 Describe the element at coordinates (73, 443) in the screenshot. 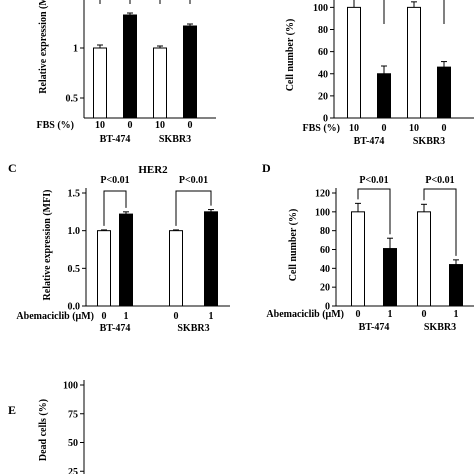

I see `y-tick-label: 50` at that location.